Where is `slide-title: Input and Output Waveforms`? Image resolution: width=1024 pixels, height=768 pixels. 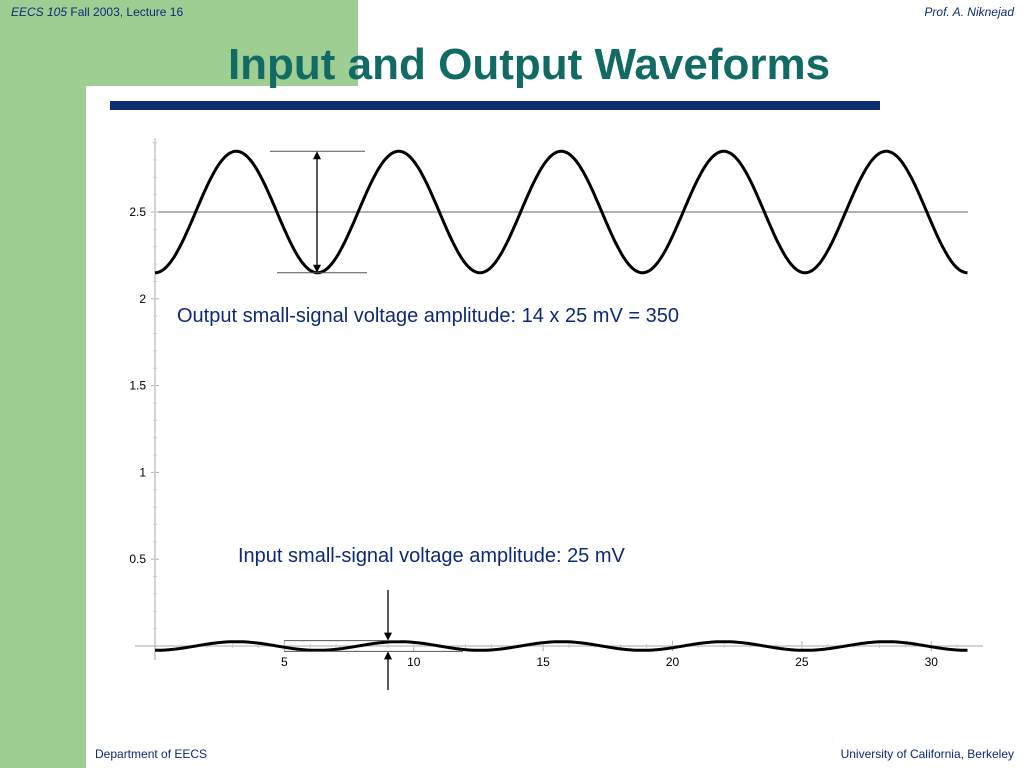 slide-title: Input and Output Waveforms is located at coordinates (529, 64).